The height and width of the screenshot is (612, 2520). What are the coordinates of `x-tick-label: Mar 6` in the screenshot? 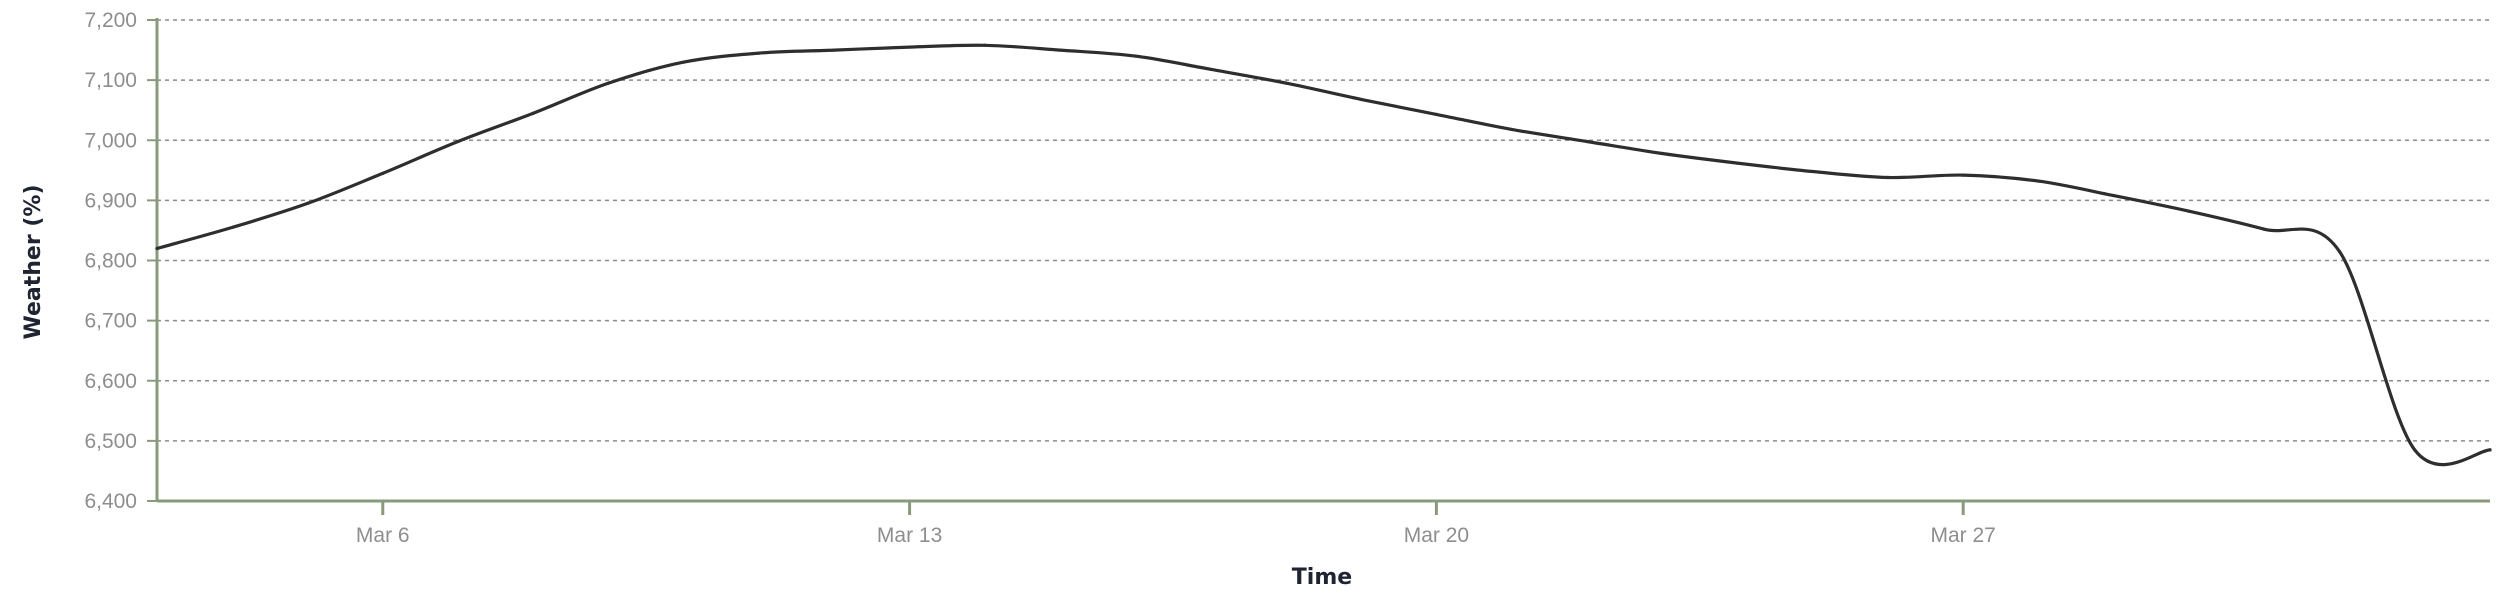 It's located at (383, 535).